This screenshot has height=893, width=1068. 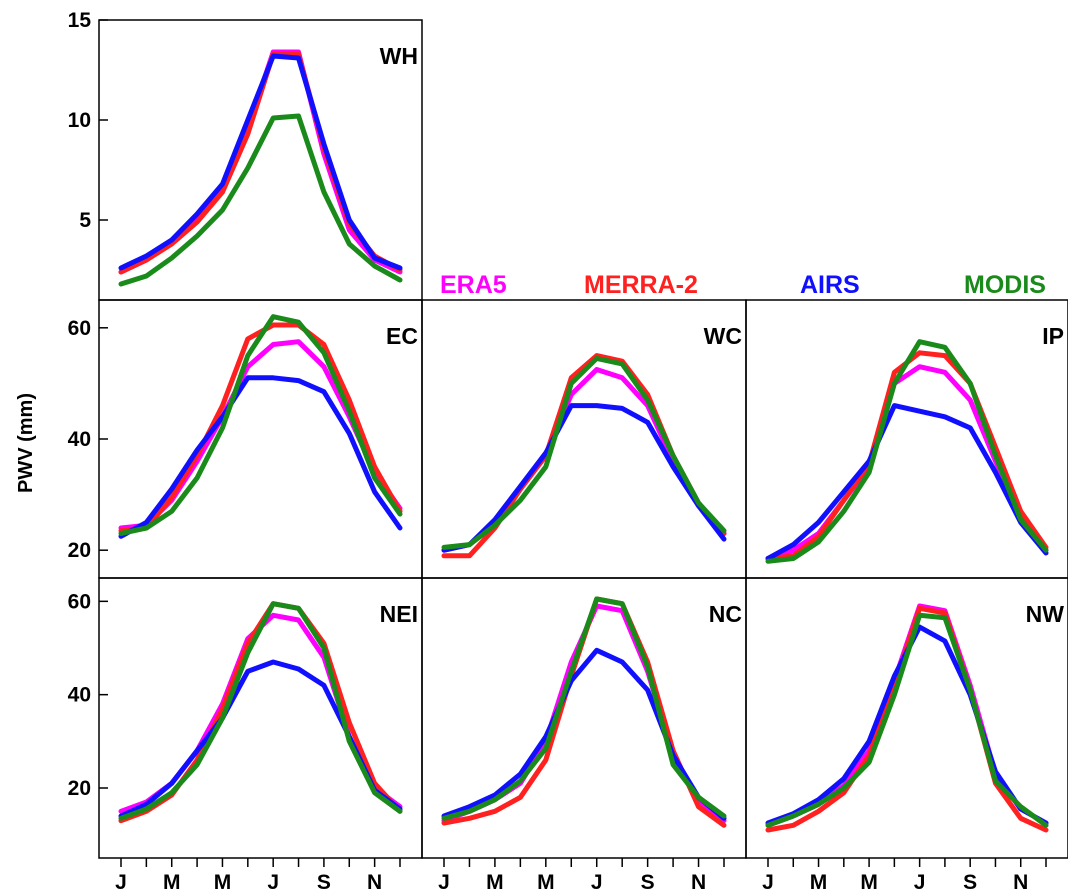 I want to click on panel-ec: 20 40 60 EC, so click(x=245, y=439).